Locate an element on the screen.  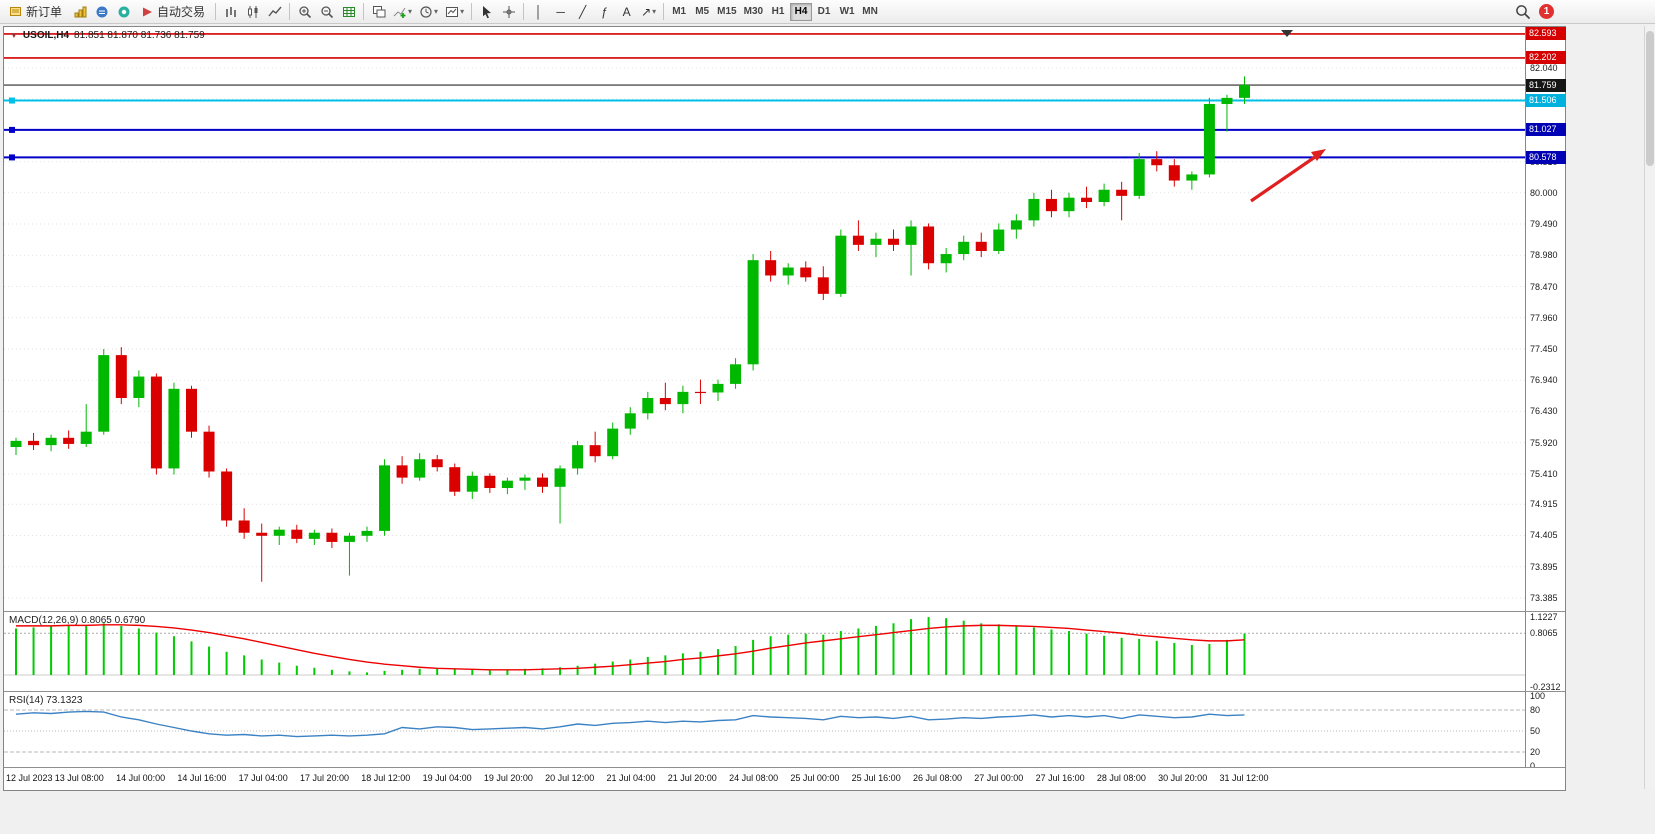
timeframe-m15: M15 is located at coordinates (726, 12).